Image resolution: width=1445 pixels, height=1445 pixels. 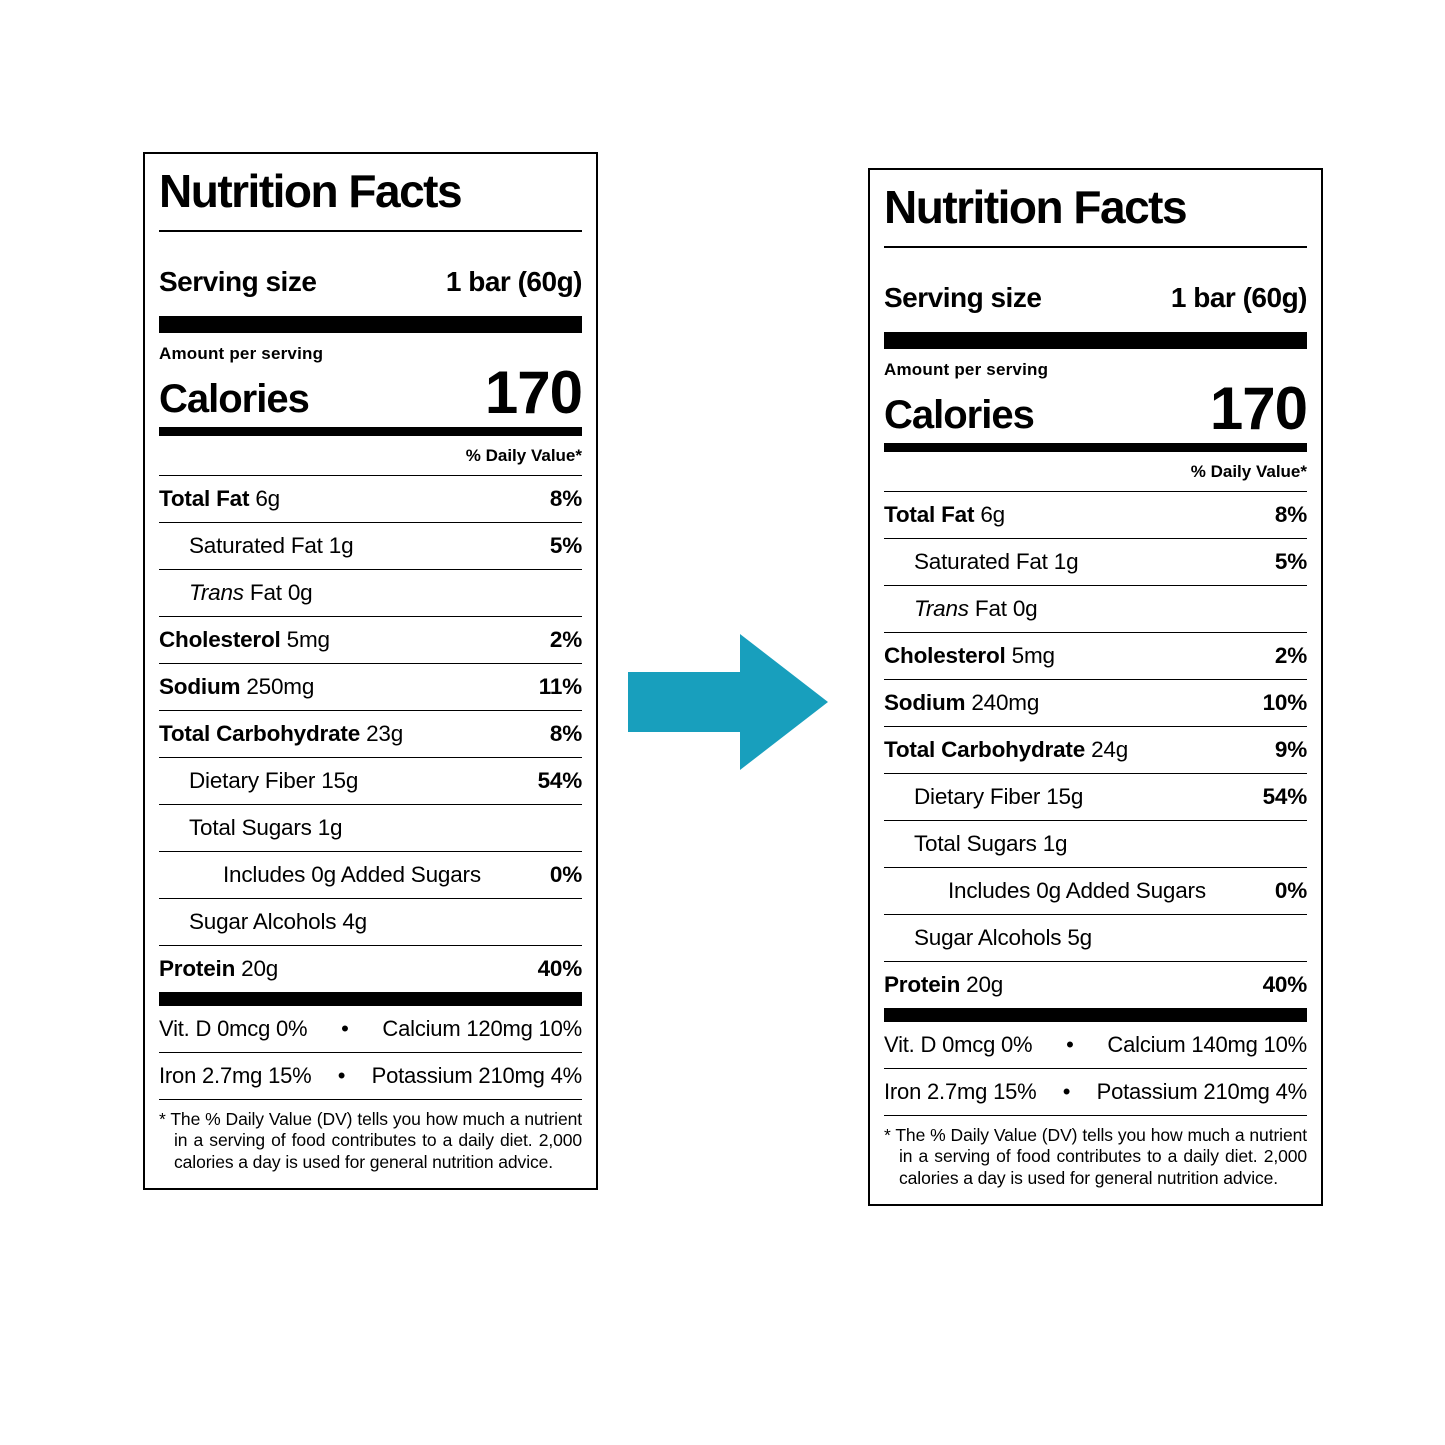 I want to click on micronutrient-row-vitd-calcium: Vit. D 0mcg 0% • Calcium 120mg 10%, so click(x=370, y=1029).